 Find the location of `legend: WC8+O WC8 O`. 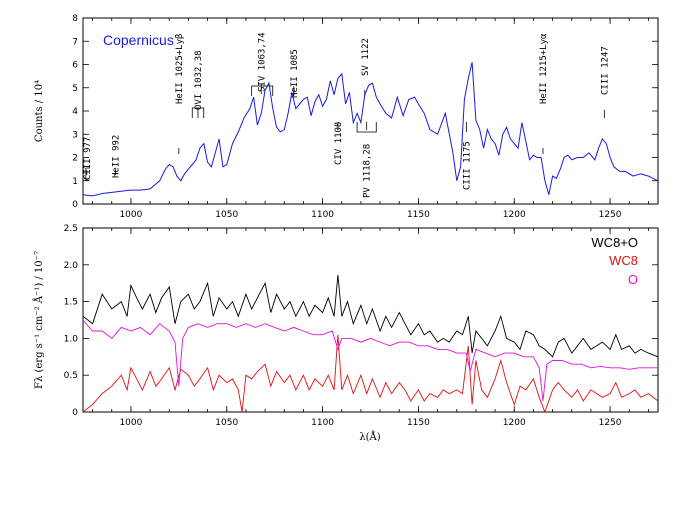

legend: WC8+O WC8 O is located at coordinates (614, 261).